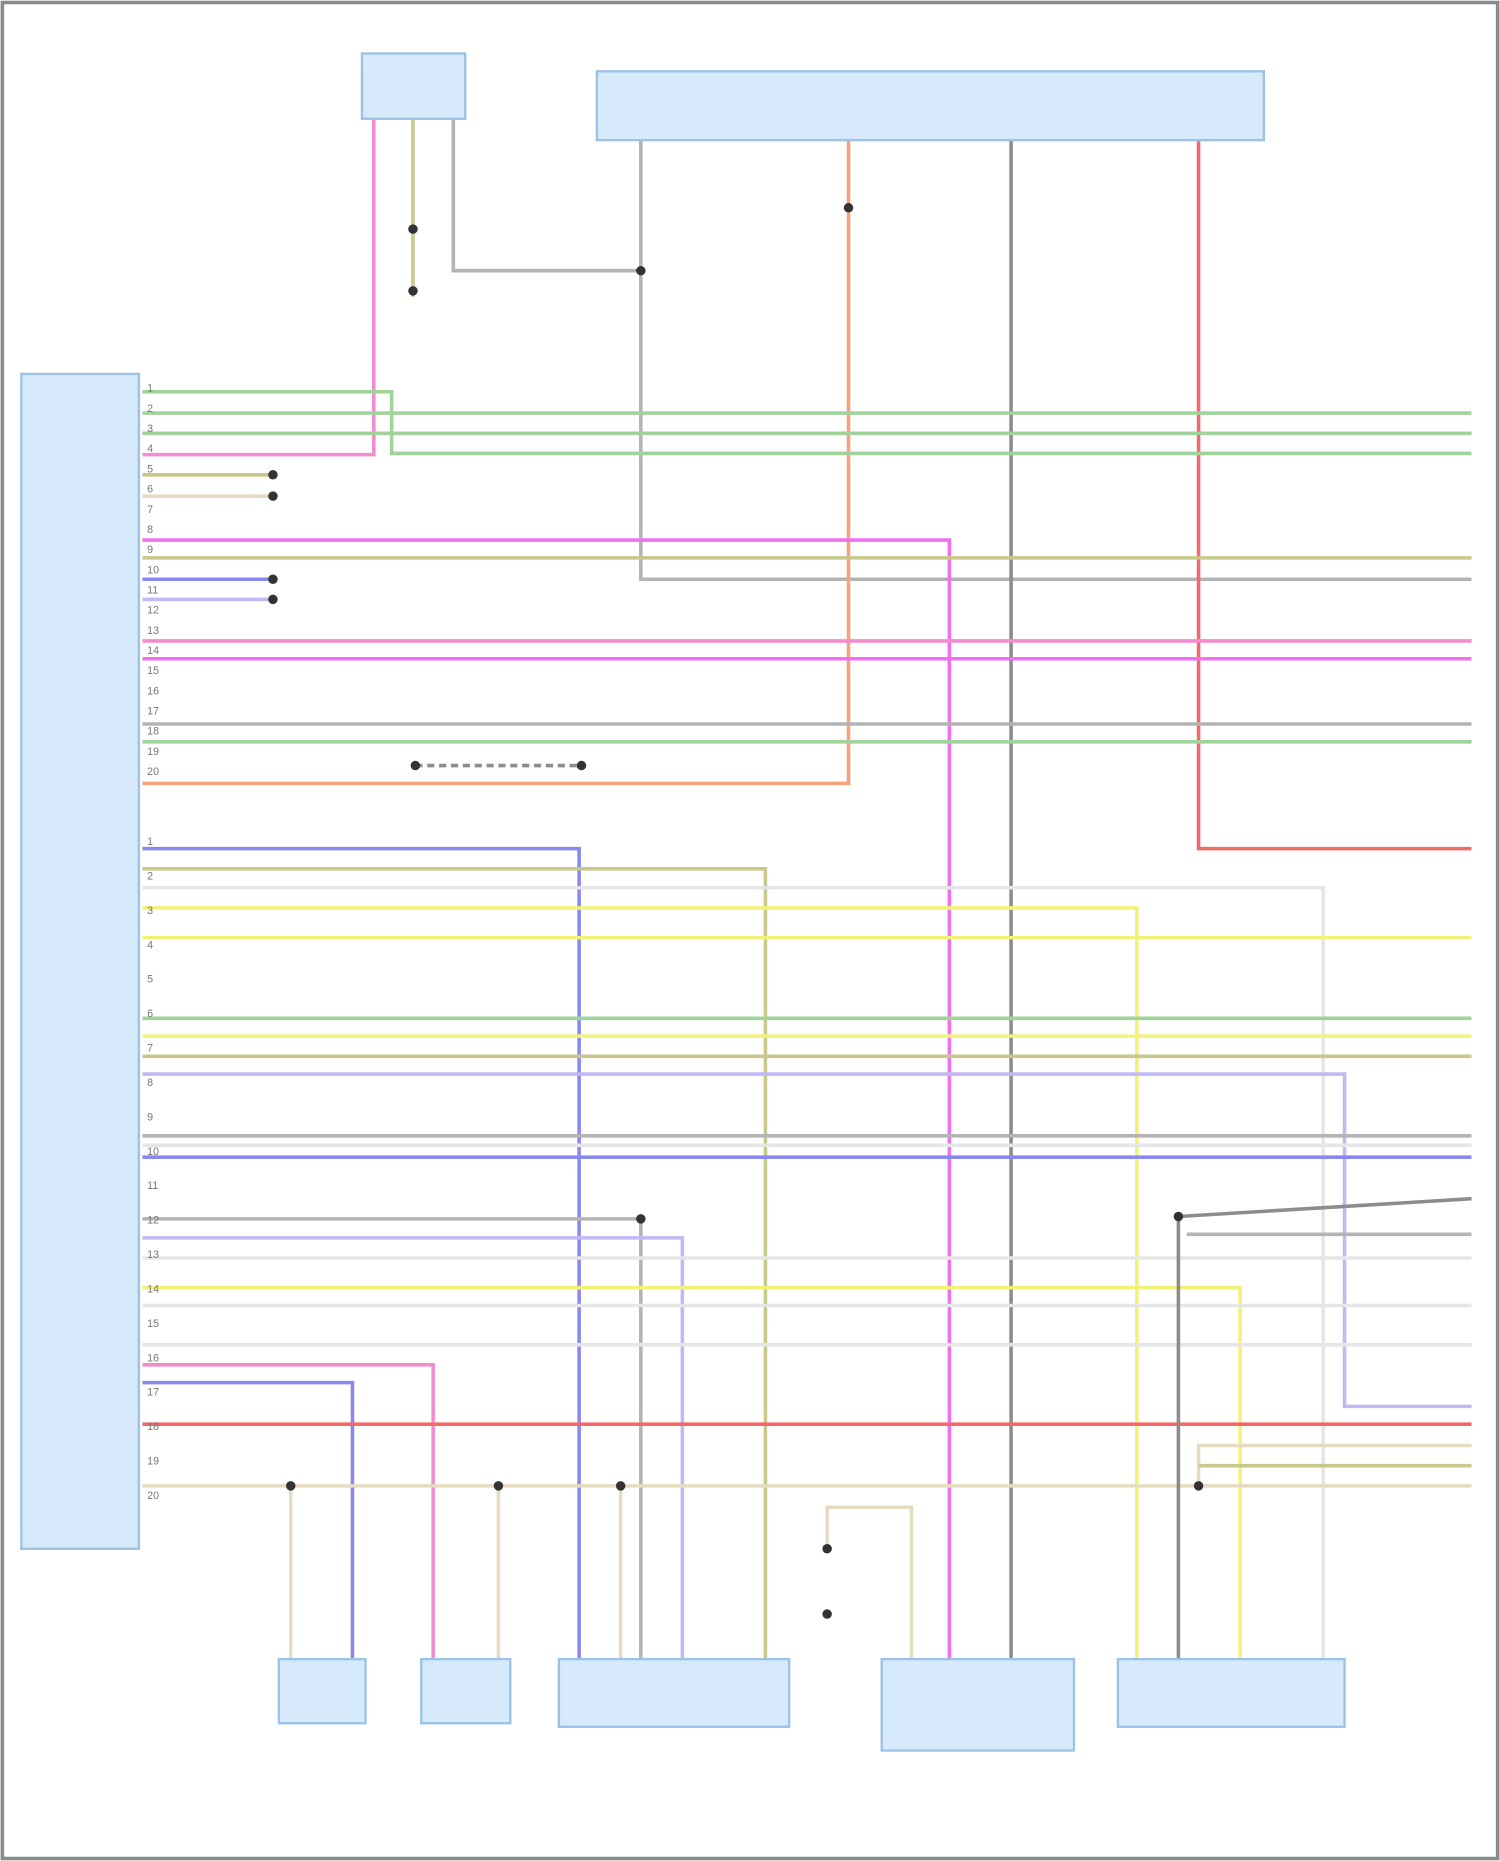 The height and width of the screenshot is (1861, 1500). What do you see at coordinates (930, 106) in the screenshot?
I see `top-connector-strip` at bounding box center [930, 106].